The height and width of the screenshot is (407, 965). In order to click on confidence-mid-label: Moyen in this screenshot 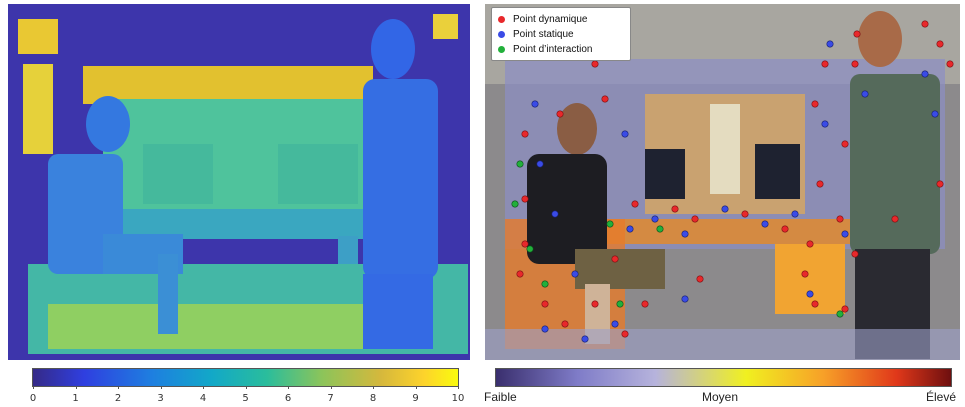, I will do `click(720, 397)`.